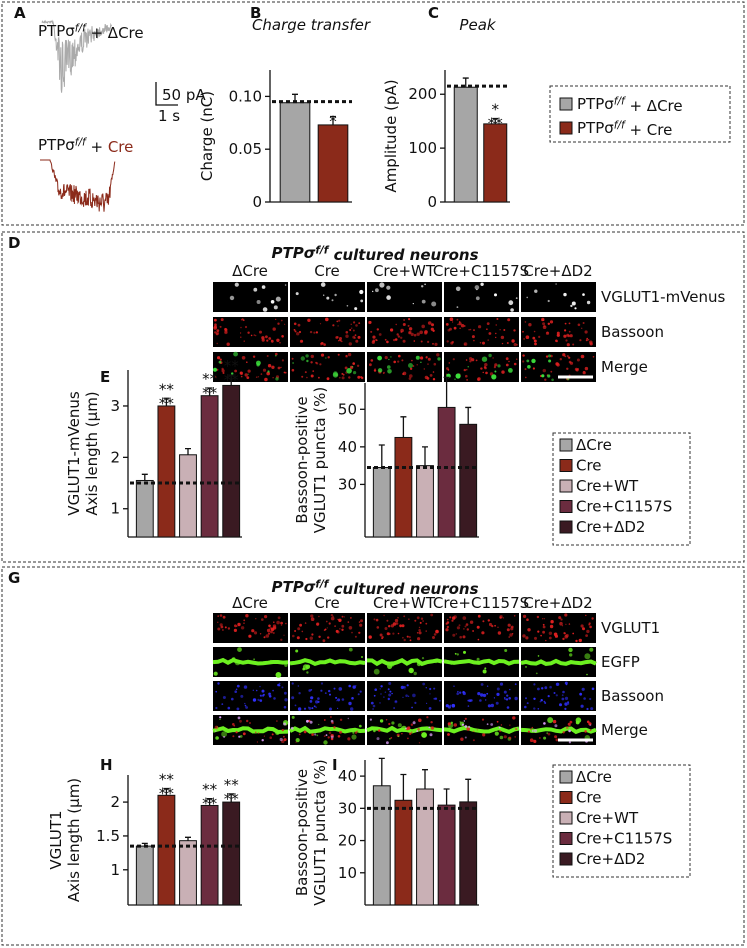 The width and height of the screenshot is (747, 948). What do you see at coordinates (477, 25) in the screenshot?
I see `chart-title: Peak` at bounding box center [477, 25].